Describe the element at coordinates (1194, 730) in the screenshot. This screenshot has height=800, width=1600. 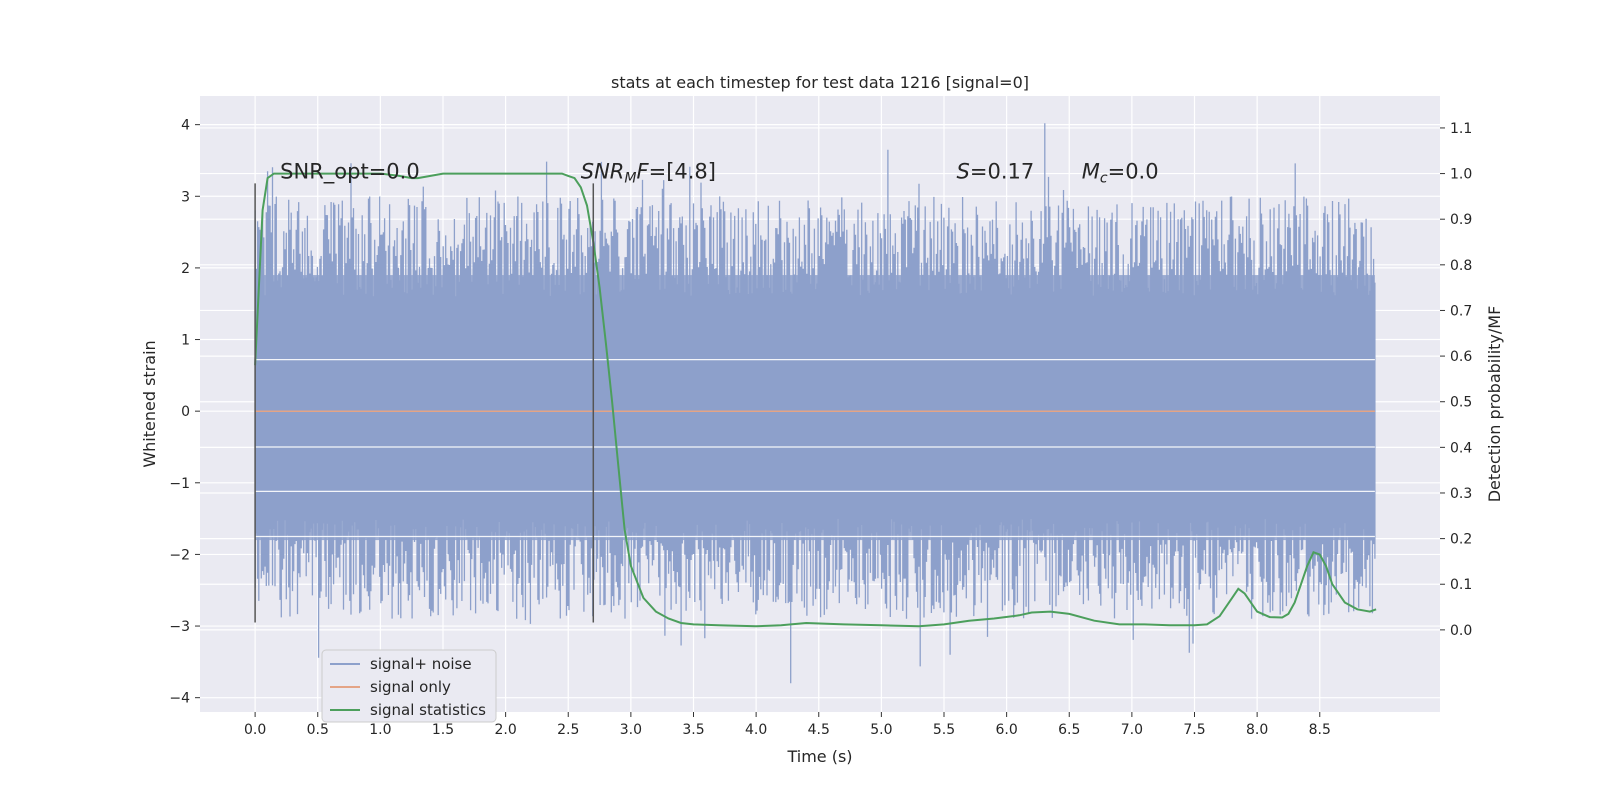
I see `x-tick-label: 7.5` at that location.